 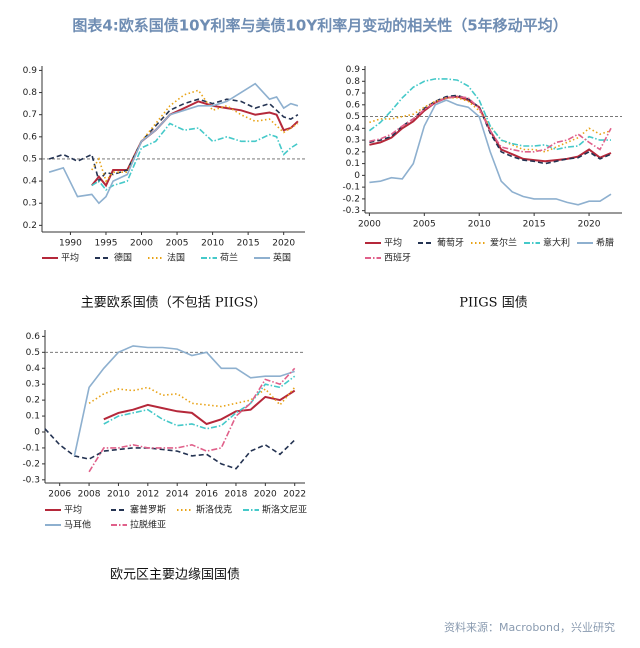 I want to click on chart-subtitle: 主要欧系国债（不包括 PIIGS）, so click(x=173, y=303).